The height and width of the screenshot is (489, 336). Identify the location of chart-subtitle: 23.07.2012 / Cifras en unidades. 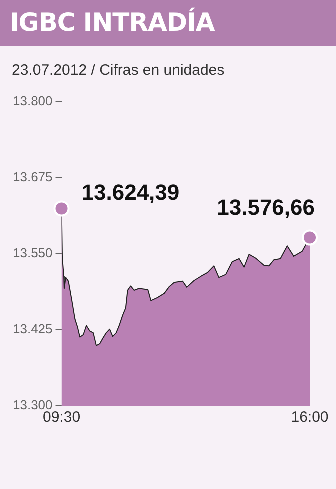
(118, 70).